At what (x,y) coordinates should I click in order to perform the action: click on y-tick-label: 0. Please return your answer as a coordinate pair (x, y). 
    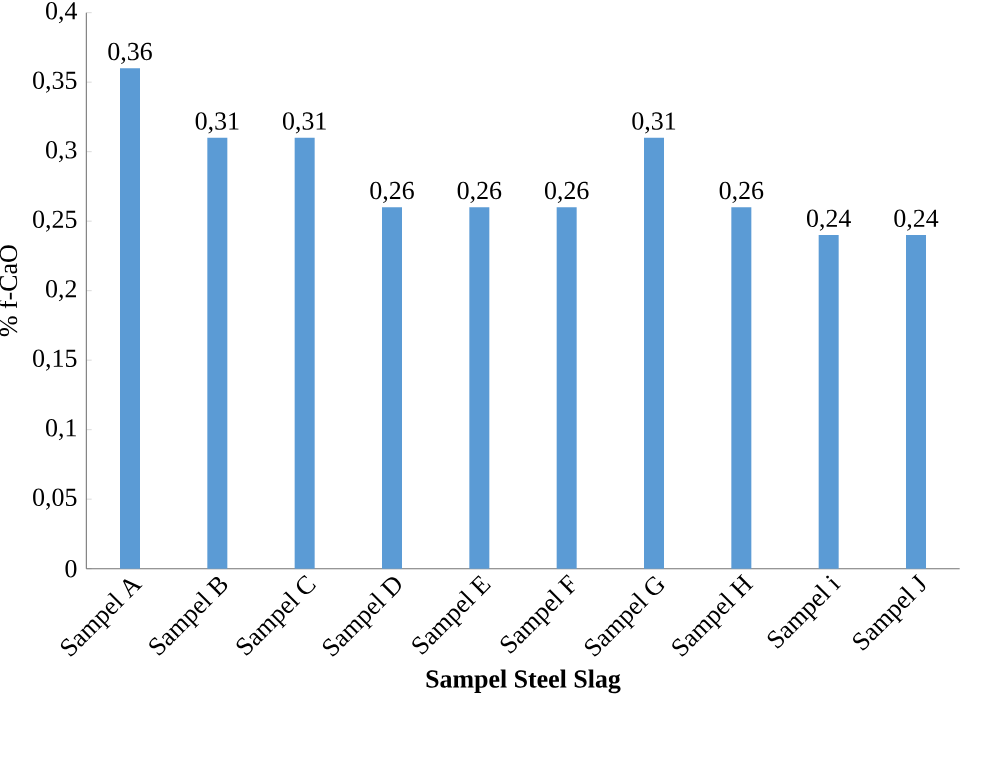
    Looking at the image, I should click on (71, 568).